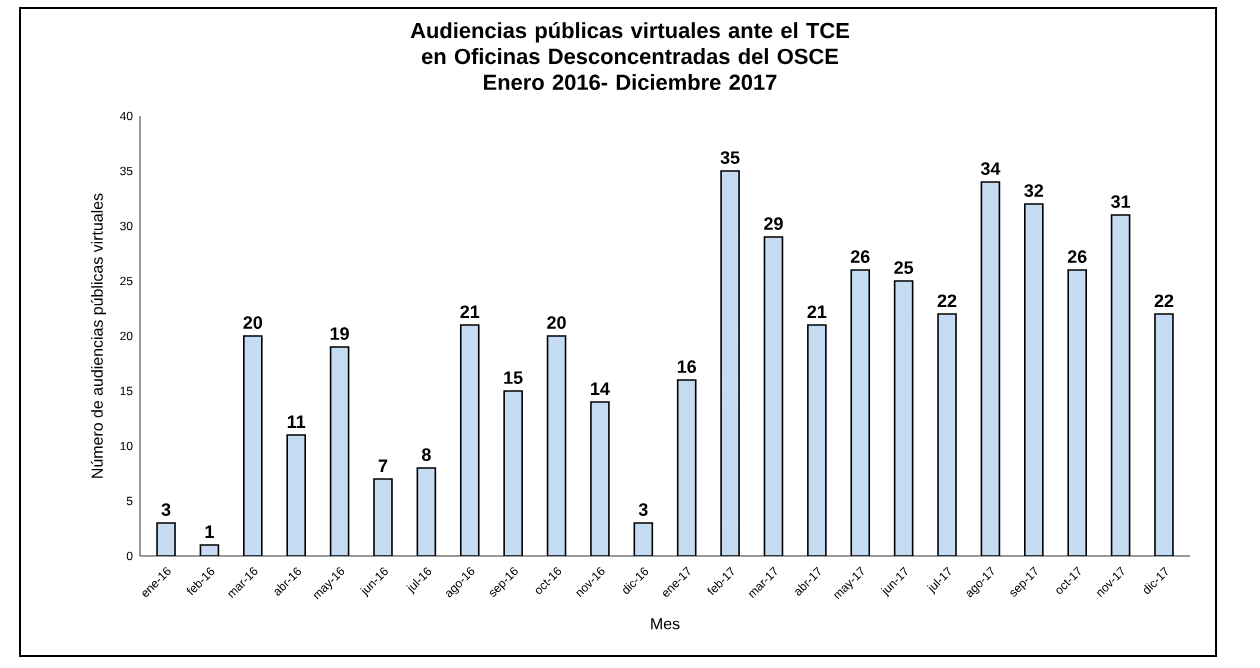 The height and width of the screenshot is (668, 1260). Describe the element at coordinates (629, 43) in the screenshot. I see `chart-title: Audiencias públicas virtuales ante el TCE en Oficinas Desconcentradas del OSCE` at that location.